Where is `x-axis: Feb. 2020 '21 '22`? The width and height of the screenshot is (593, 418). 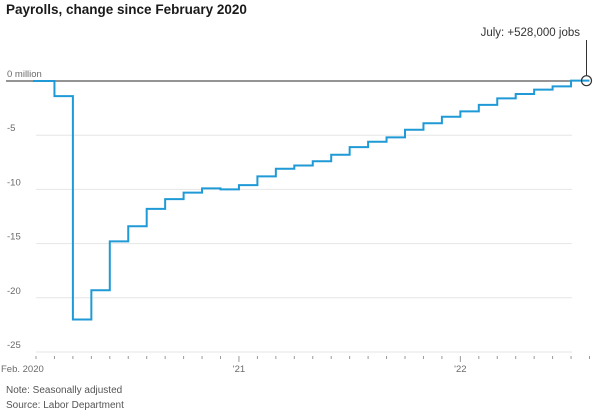 x-axis: Feb. 2020 '21 '22 is located at coordinates (295, 365).